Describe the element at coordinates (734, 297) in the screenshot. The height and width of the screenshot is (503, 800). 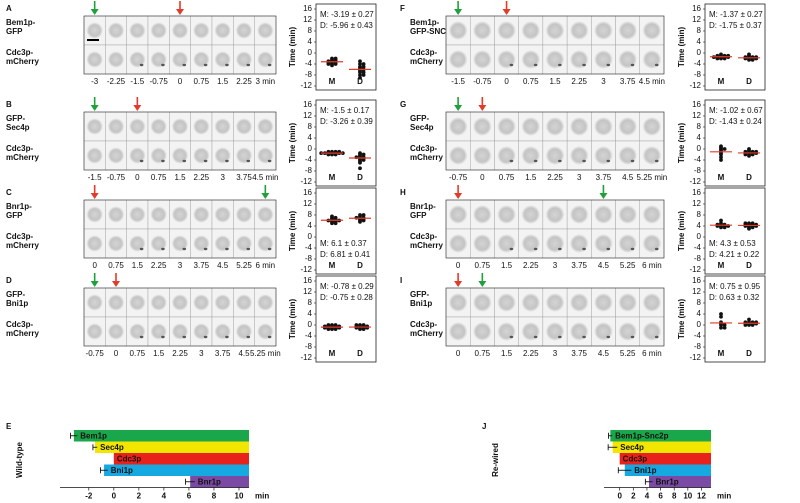
I see `stats-label: D: 0.63 ± 0.32` at that location.